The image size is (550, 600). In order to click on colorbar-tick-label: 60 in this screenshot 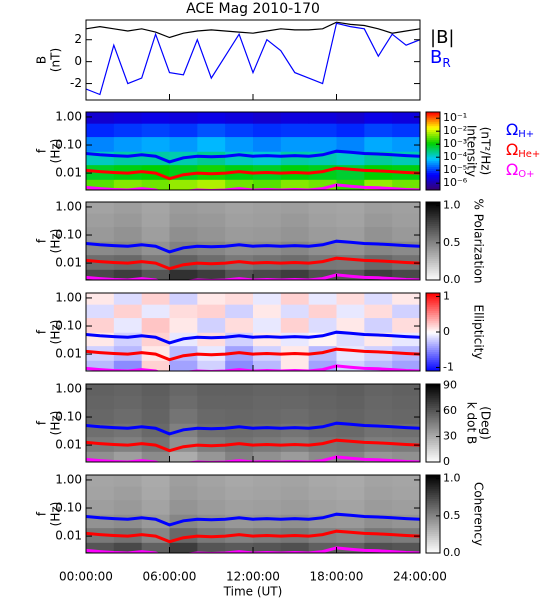, I will do `click(450, 410)`.